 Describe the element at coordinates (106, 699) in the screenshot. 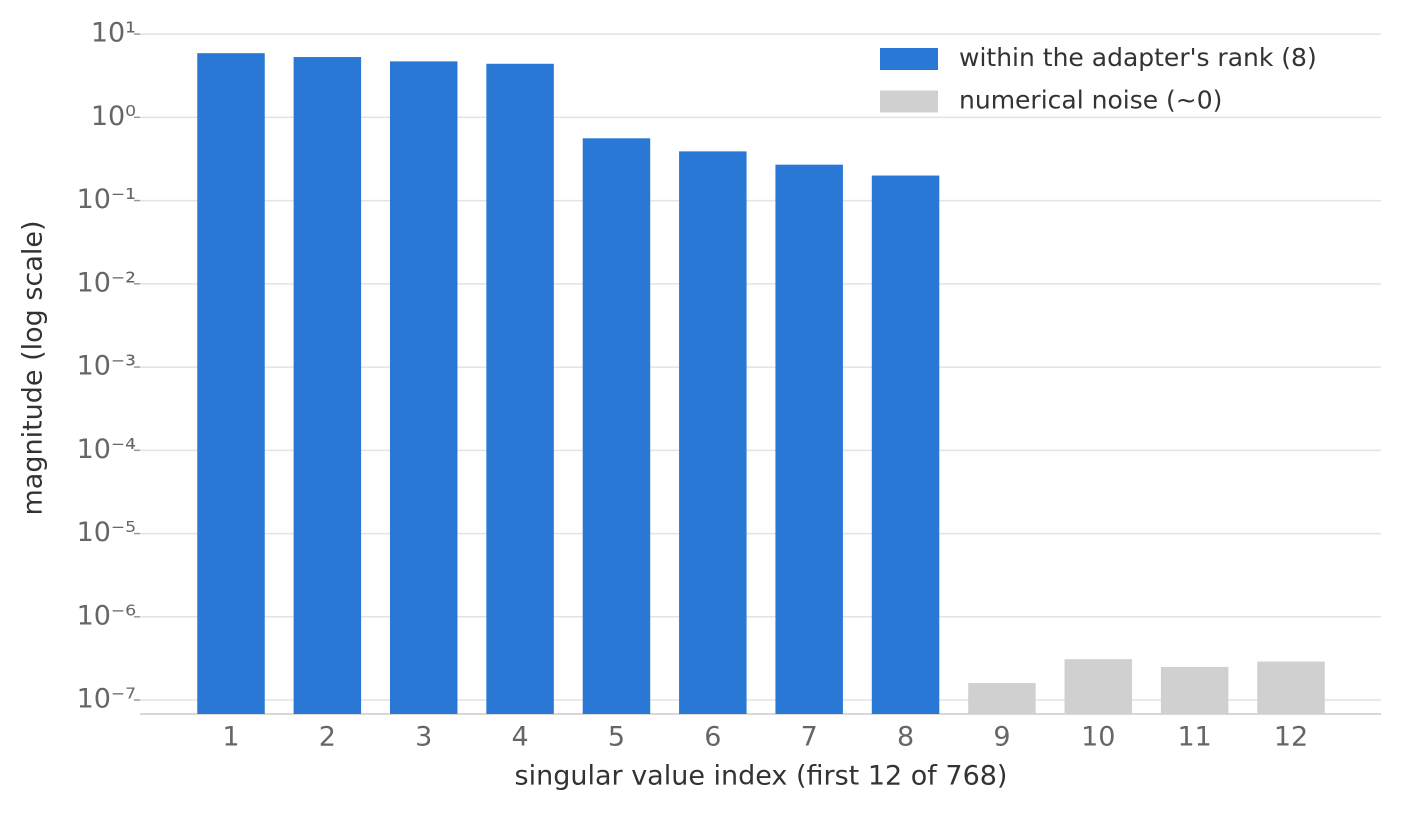

I see `y-tick-label: 10⁻⁷` at that location.